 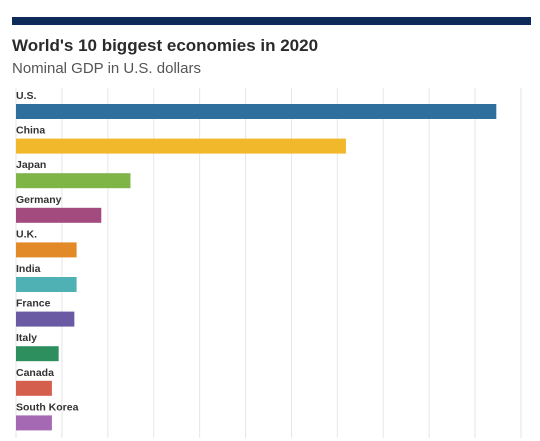 What do you see at coordinates (47, 407) in the screenshot?
I see `category-label: South Korea` at bounding box center [47, 407].